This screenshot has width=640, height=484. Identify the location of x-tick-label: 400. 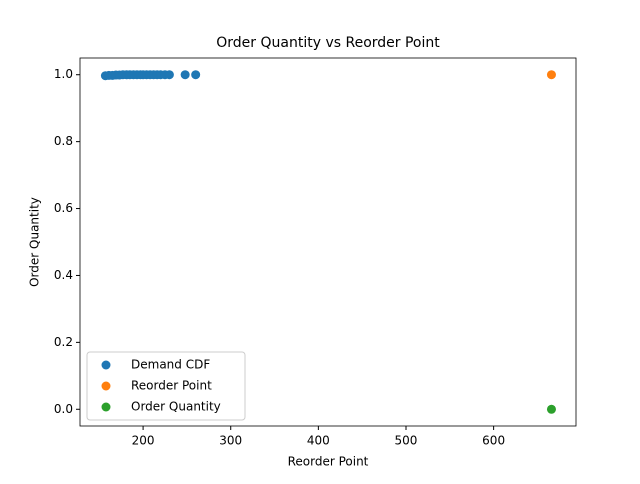
(318, 441).